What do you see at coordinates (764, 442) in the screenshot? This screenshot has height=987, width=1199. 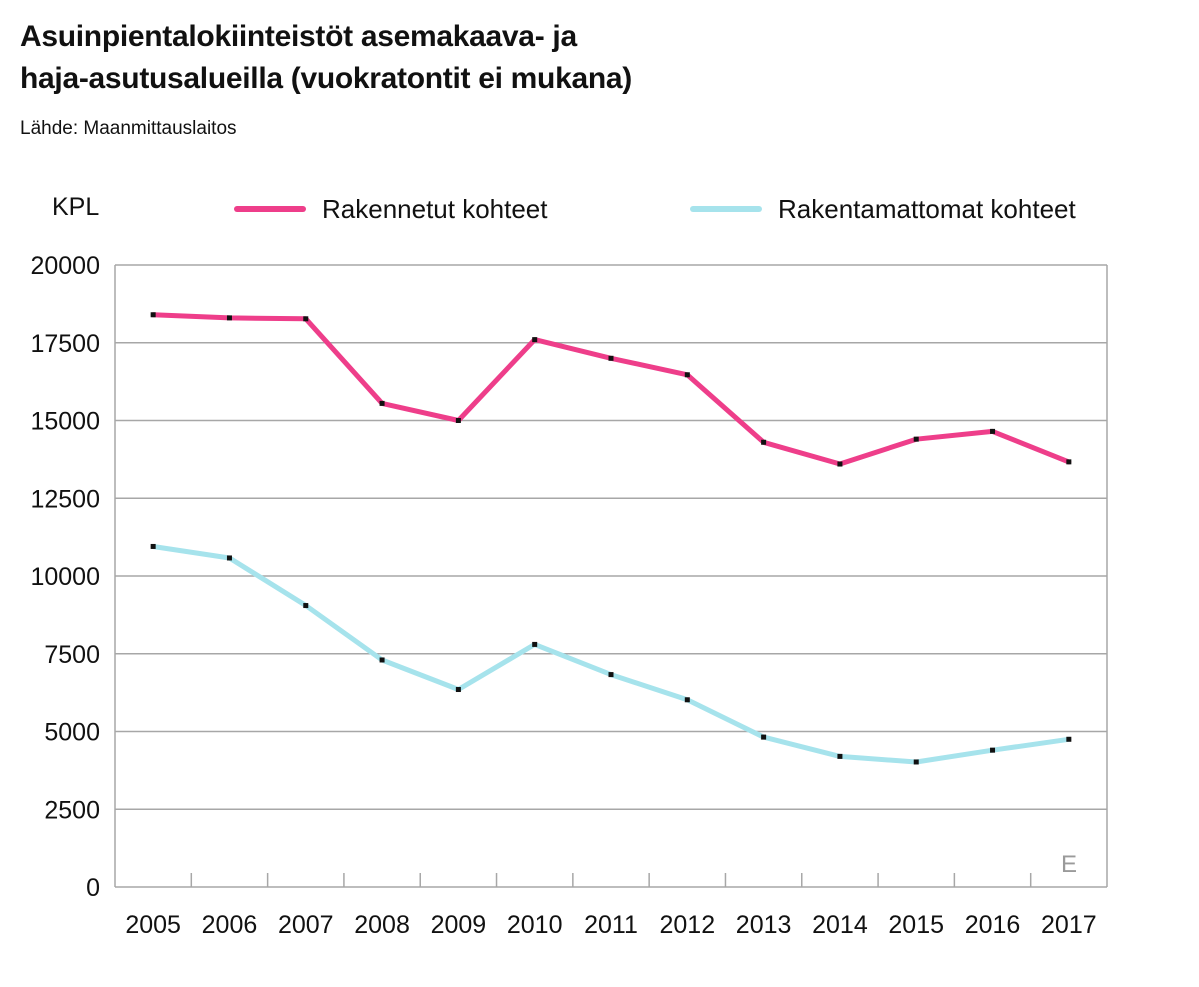 I see `data-point-s0-2013` at bounding box center [764, 442].